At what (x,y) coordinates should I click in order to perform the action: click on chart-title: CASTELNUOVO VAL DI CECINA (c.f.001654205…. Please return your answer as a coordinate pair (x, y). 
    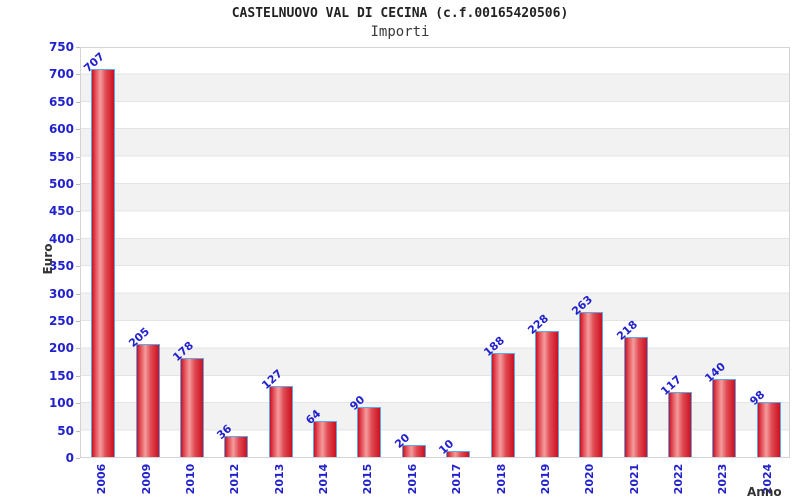
    Looking at the image, I should click on (400, 13).